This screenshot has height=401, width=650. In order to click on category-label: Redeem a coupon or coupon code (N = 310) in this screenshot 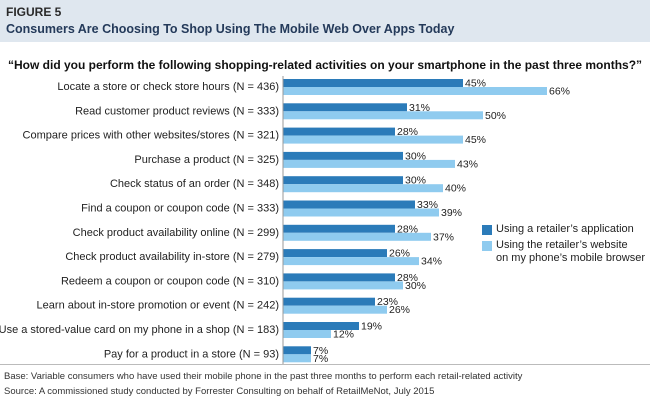, I will do `click(170, 281)`.